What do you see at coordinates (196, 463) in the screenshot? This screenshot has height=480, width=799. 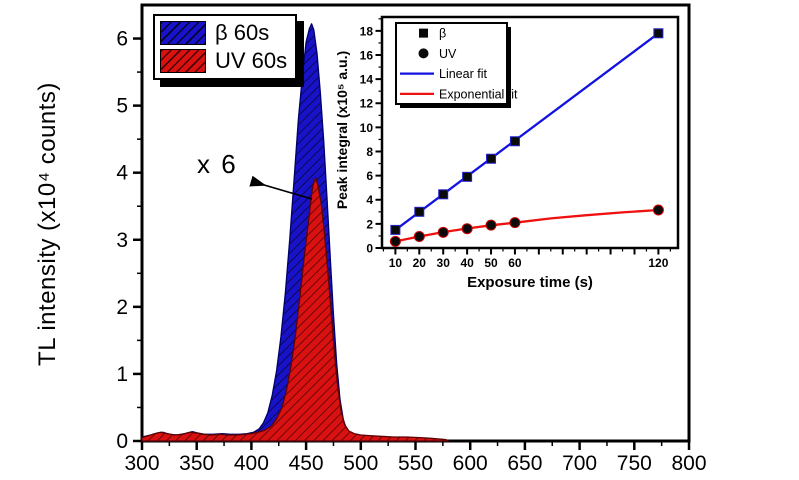 I see `main-x-tick-label: 350` at bounding box center [196, 463].